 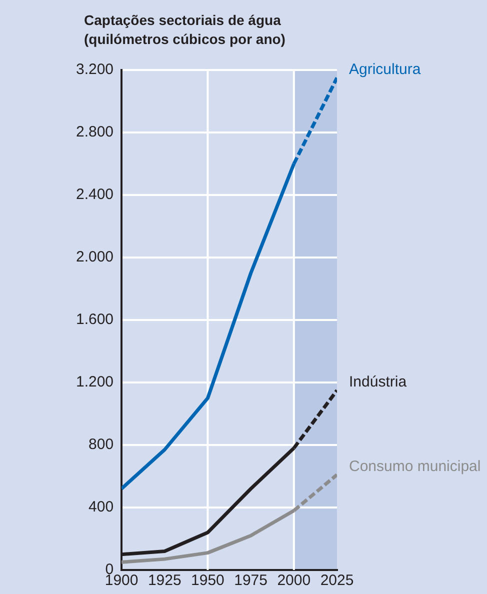 What do you see at coordinates (378, 381) in the screenshot?
I see `series-label: Indústria` at bounding box center [378, 381].